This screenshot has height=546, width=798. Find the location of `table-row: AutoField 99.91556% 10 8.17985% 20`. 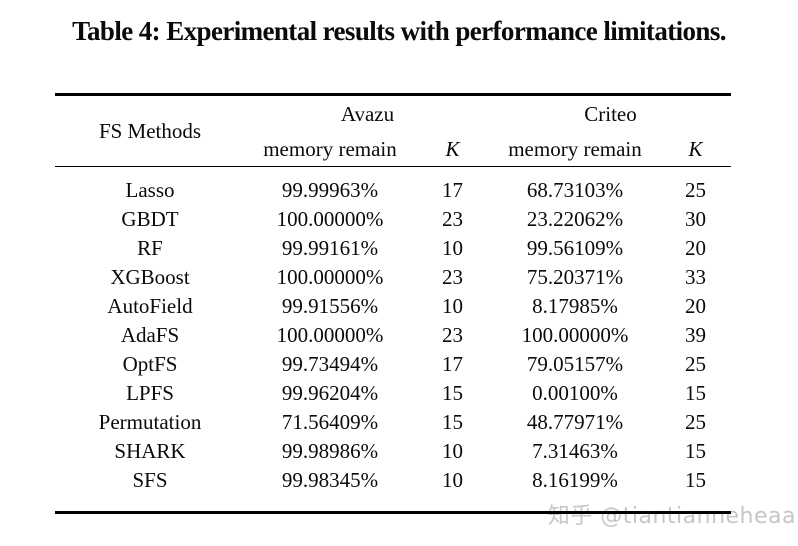

table-row: AutoField 99.91556% 10 8.17985% 20 is located at coordinates (393, 306).